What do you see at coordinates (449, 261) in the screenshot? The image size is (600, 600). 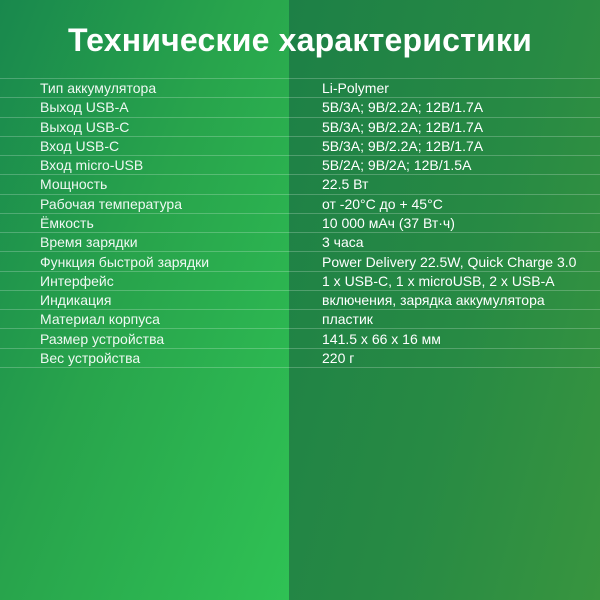 I see `spec-value: Power Delivery 22.5W, Quick Charge 3.0` at bounding box center [449, 261].